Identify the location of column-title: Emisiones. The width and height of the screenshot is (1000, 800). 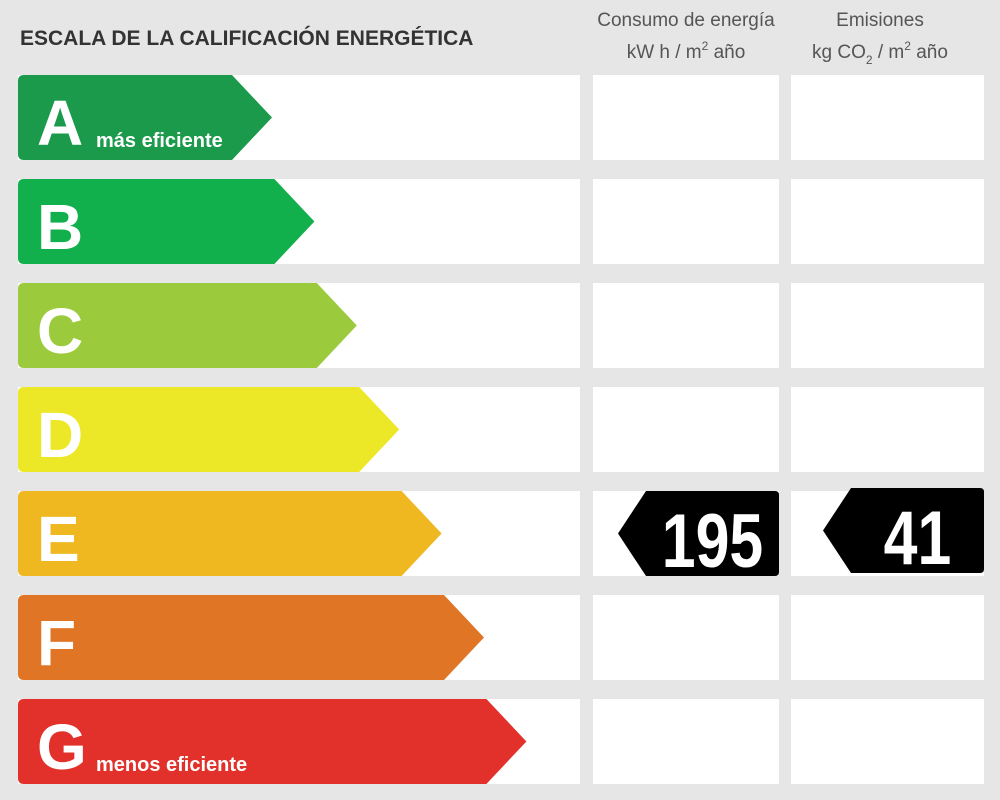
(880, 20).